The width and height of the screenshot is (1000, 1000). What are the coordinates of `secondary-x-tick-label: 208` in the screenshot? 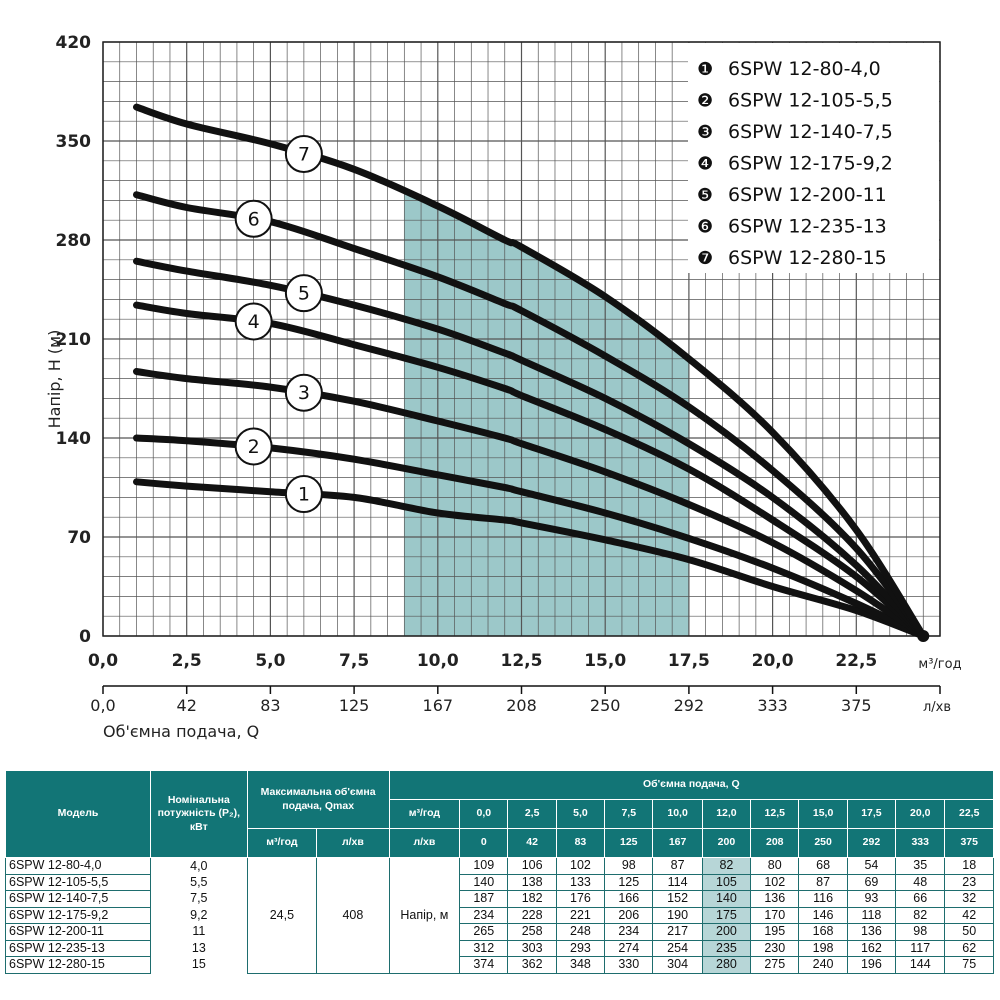 It's located at (521, 705).